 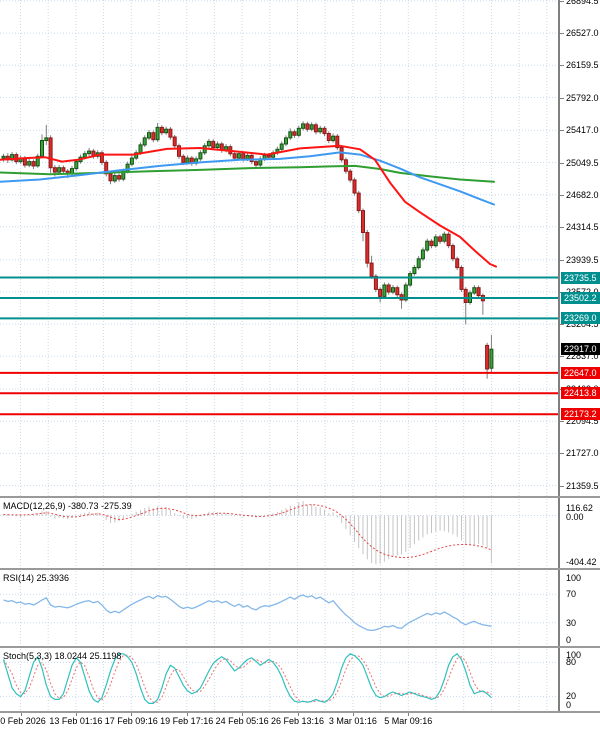 I want to click on price-tick-label: 26527.0, so click(x=582, y=33).